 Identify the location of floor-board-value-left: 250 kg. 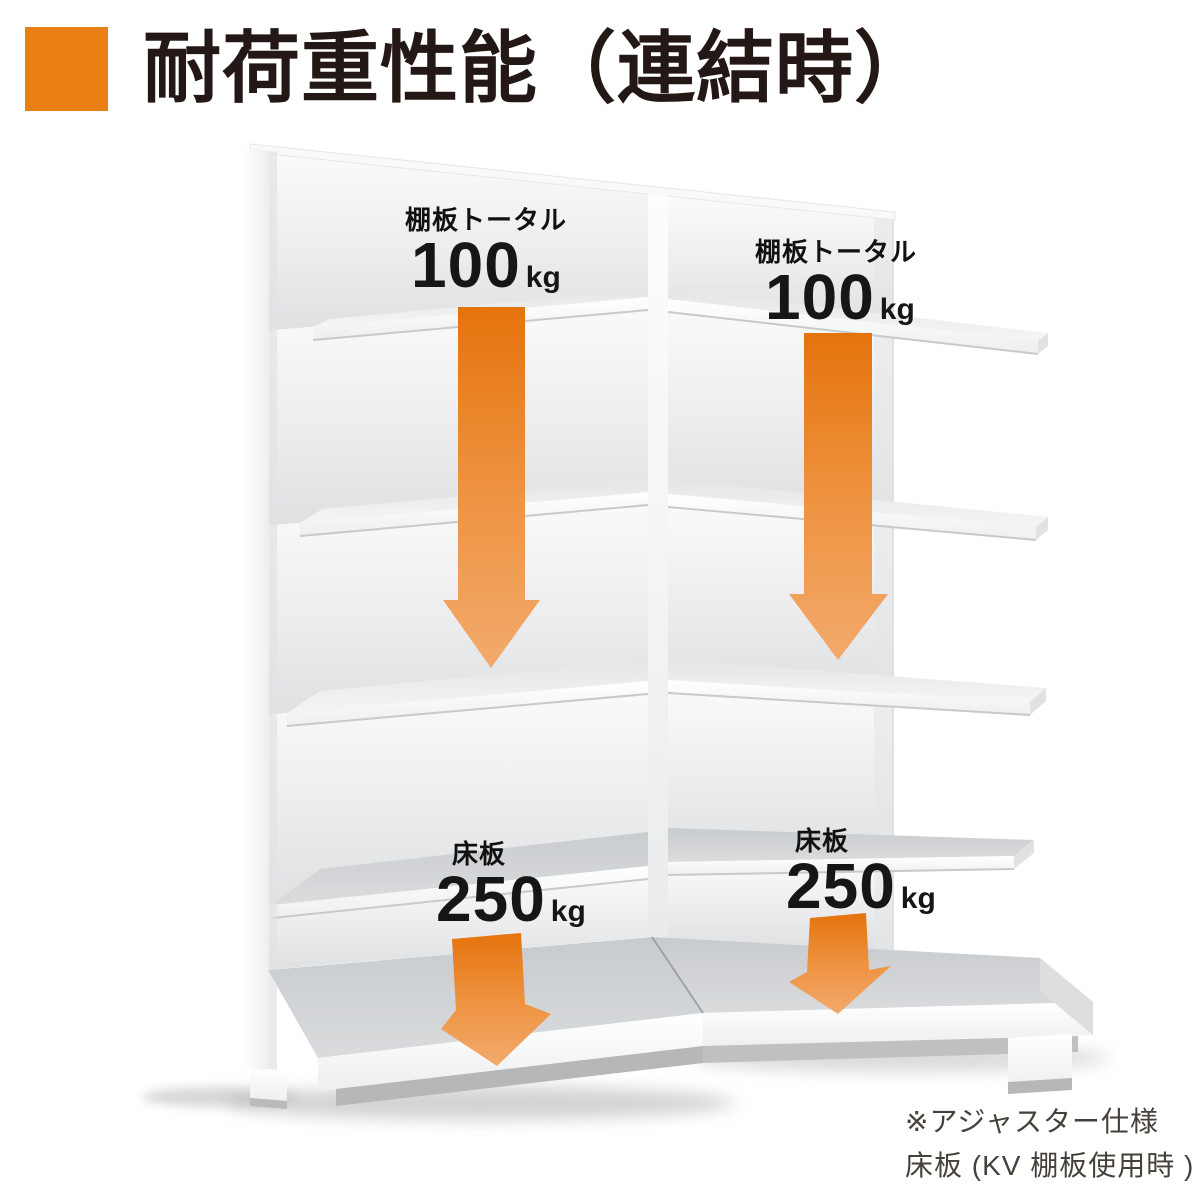
(511, 899).